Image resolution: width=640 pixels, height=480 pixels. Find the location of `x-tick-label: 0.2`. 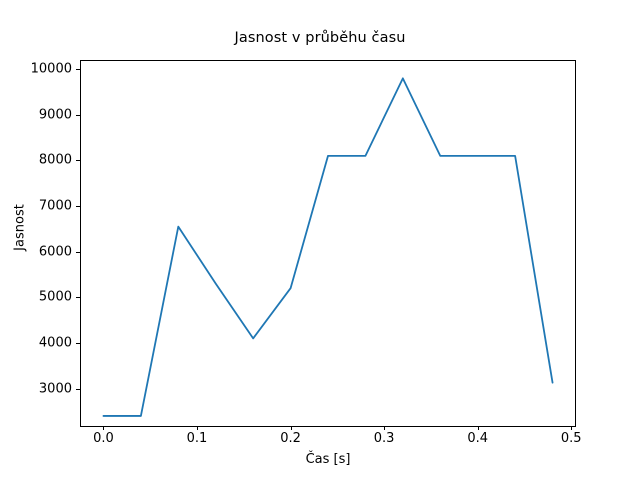

x-tick-label: 0.2 is located at coordinates (290, 438).